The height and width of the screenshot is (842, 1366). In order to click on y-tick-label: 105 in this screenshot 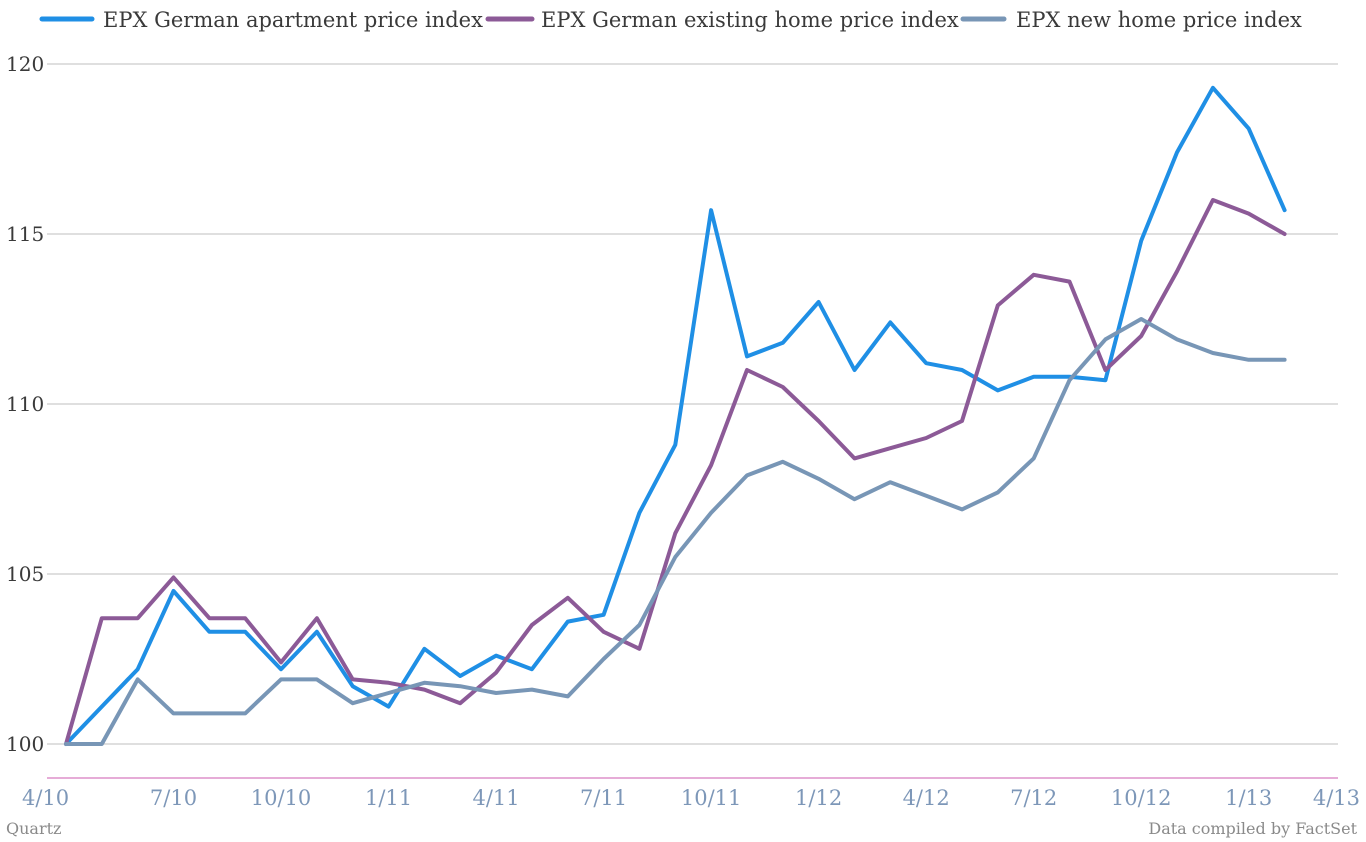, I will do `click(25, 574)`.